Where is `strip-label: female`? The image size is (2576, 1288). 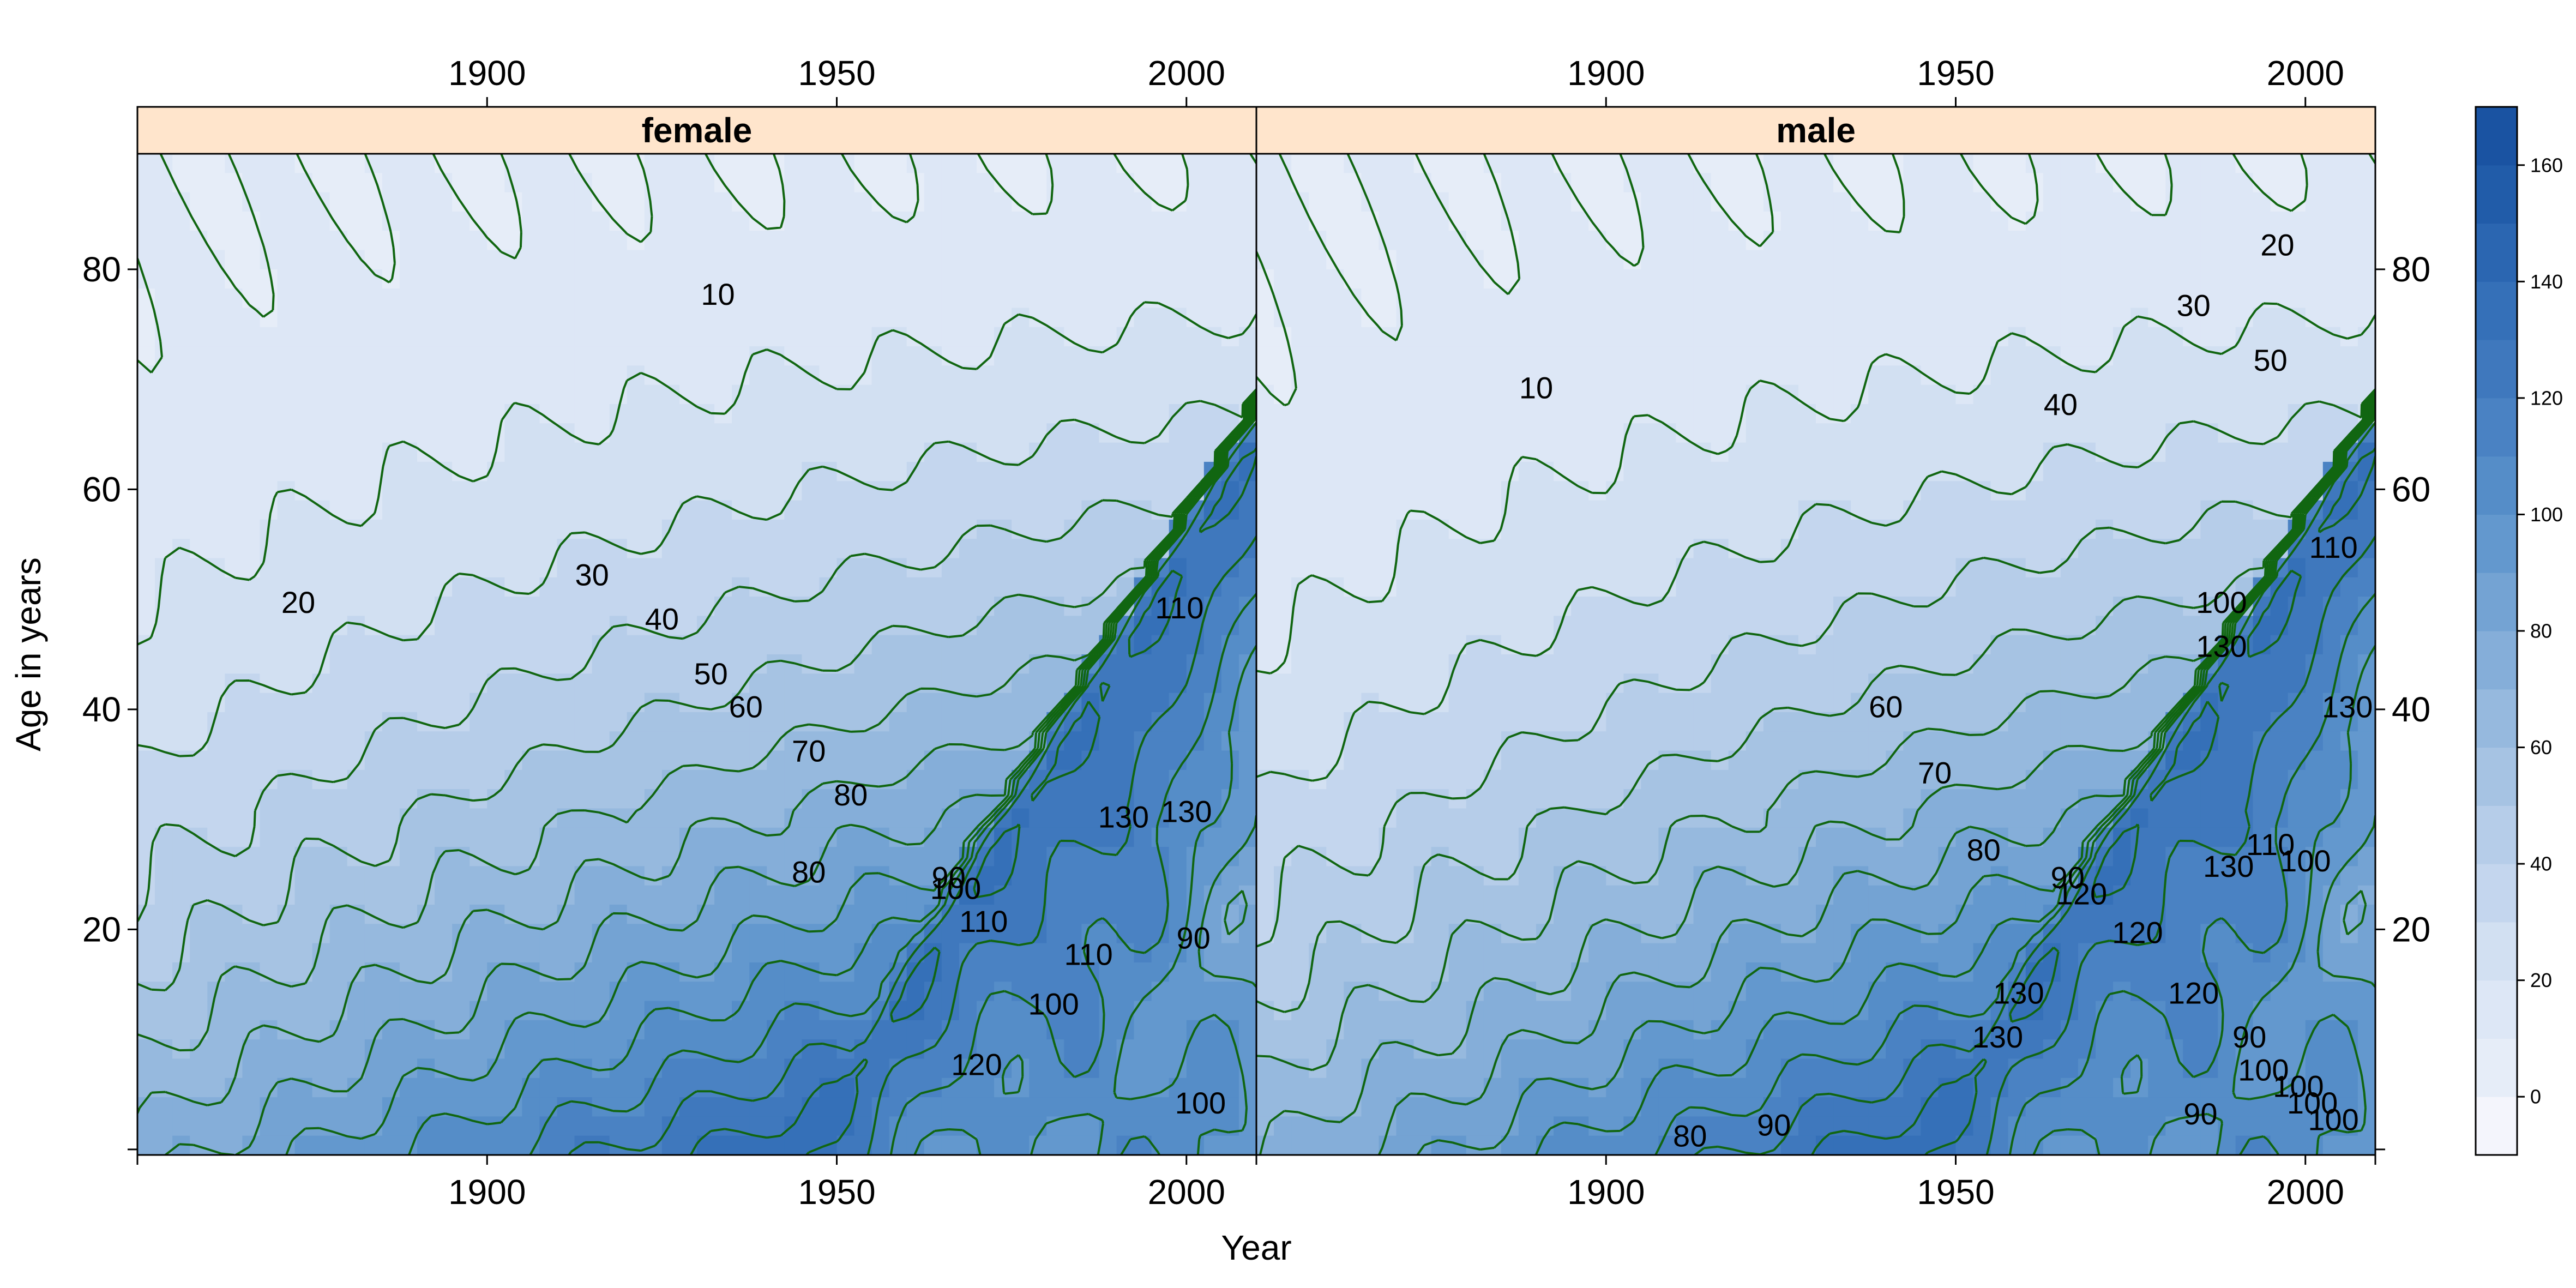 strip-label: female is located at coordinates (697, 130).